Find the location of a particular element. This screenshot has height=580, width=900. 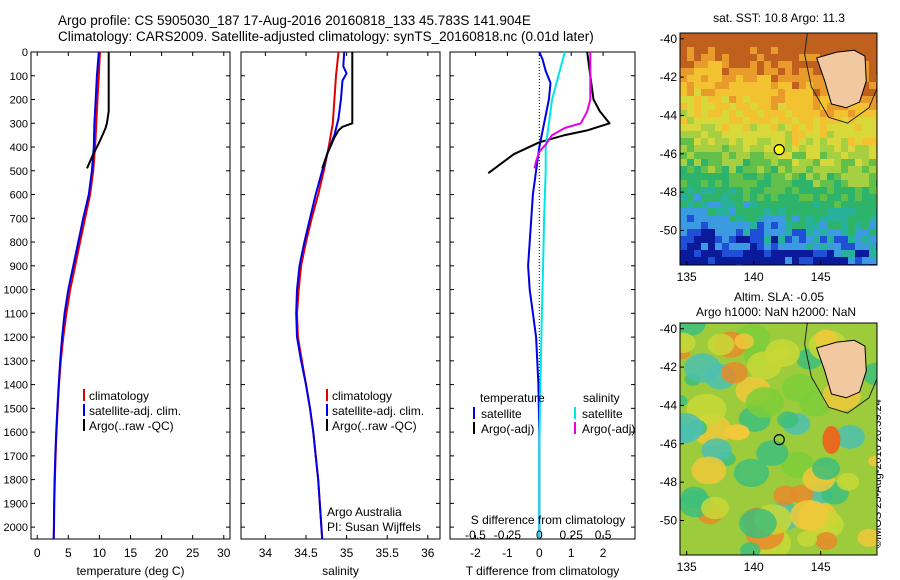

map-x-tick-label: 135 is located at coordinates (687, 277).